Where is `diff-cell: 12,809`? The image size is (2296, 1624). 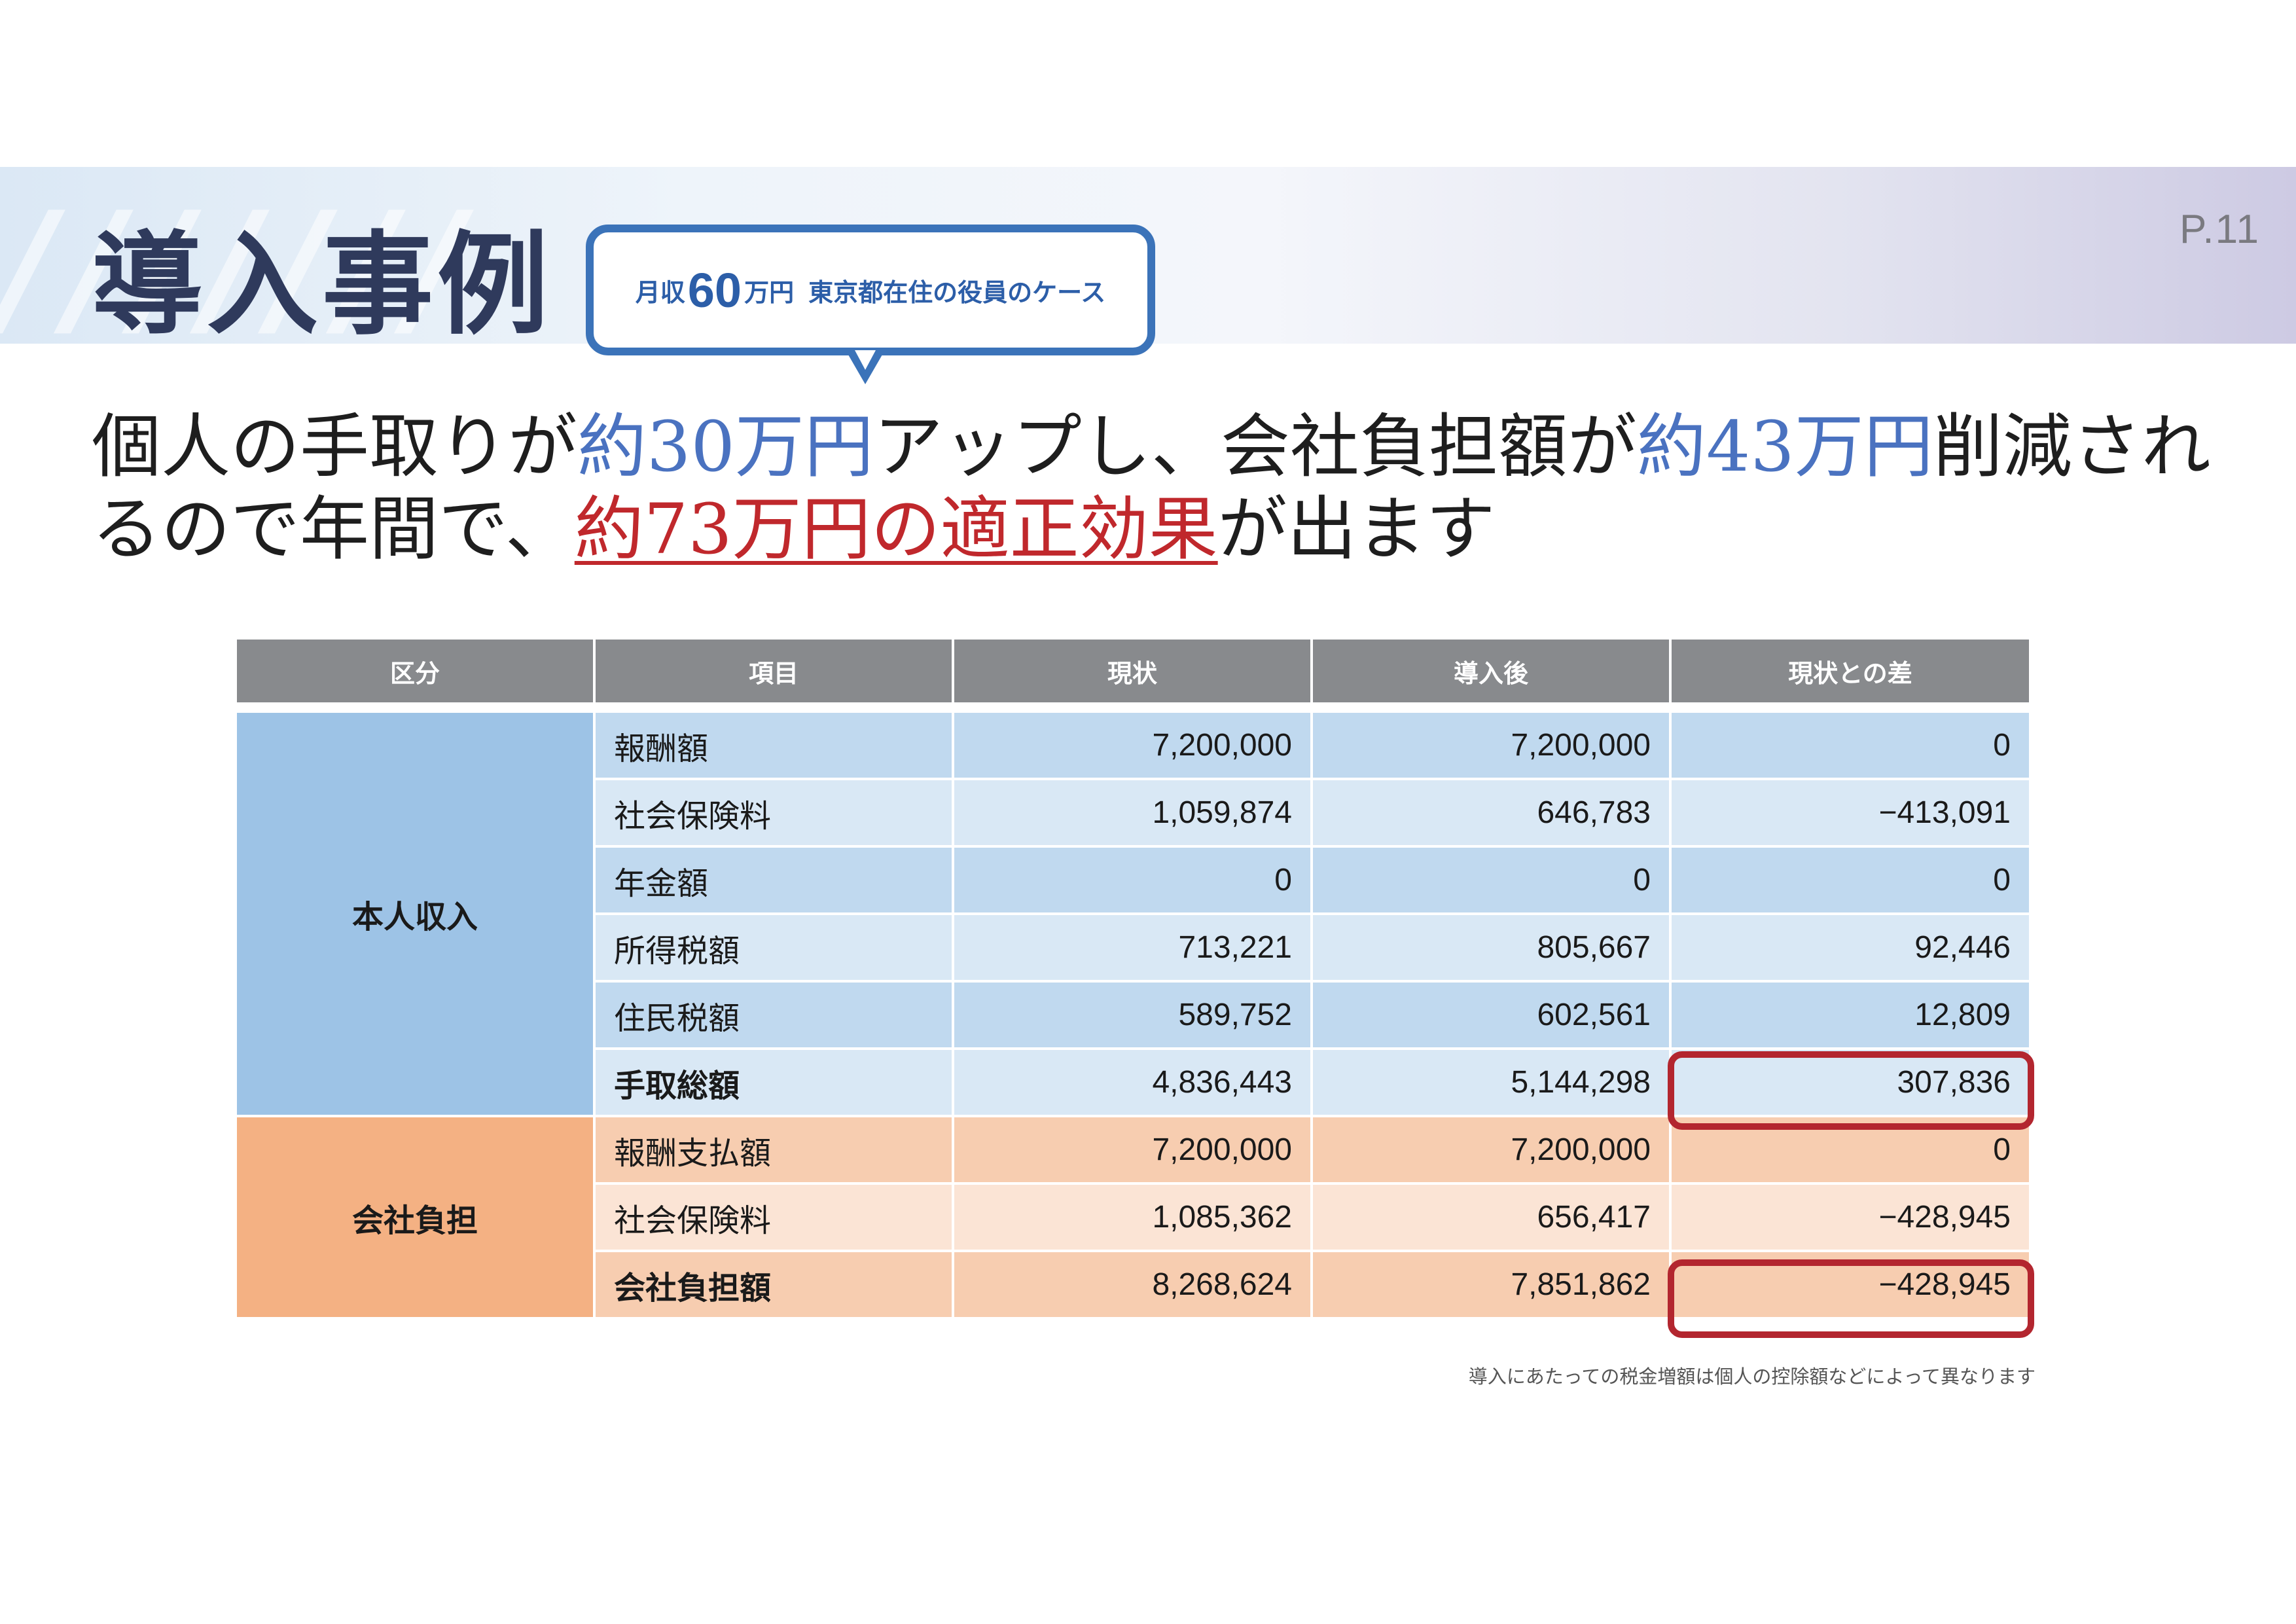
diff-cell: 12,809 is located at coordinates (1850, 1015).